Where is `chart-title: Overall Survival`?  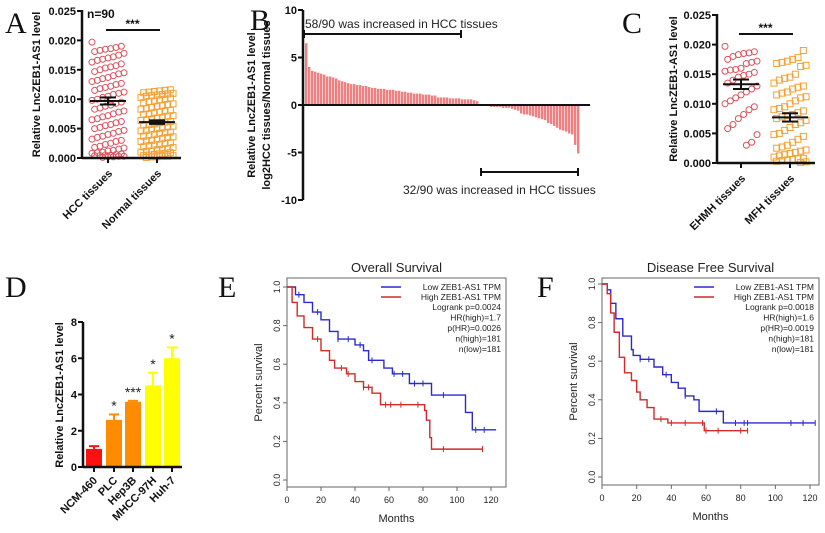 chart-title: Overall Survival is located at coordinates (396, 267).